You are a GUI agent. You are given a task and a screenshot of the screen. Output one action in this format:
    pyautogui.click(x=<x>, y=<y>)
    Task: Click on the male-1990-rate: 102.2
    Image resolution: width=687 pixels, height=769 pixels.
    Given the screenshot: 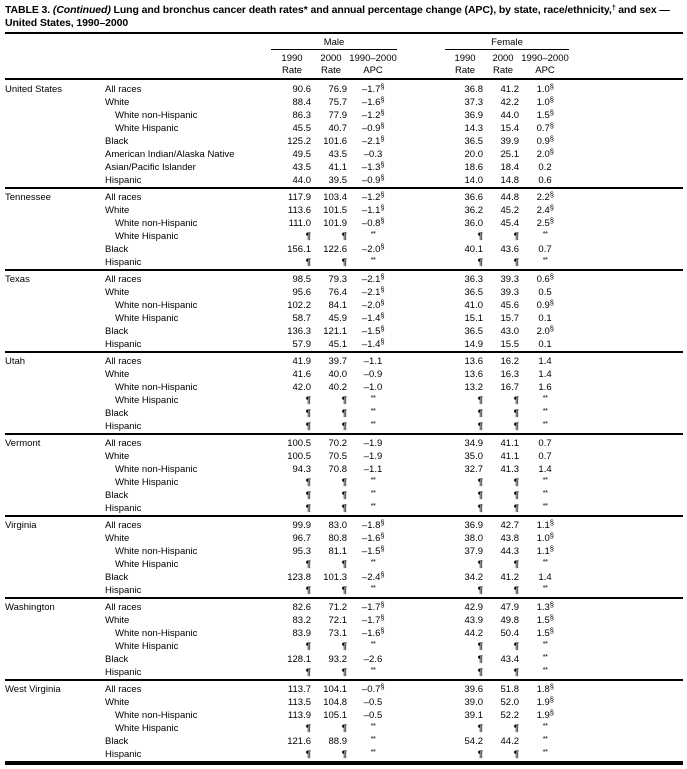 What is the action you would take?
    pyautogui.click(x=292, y=305)
    